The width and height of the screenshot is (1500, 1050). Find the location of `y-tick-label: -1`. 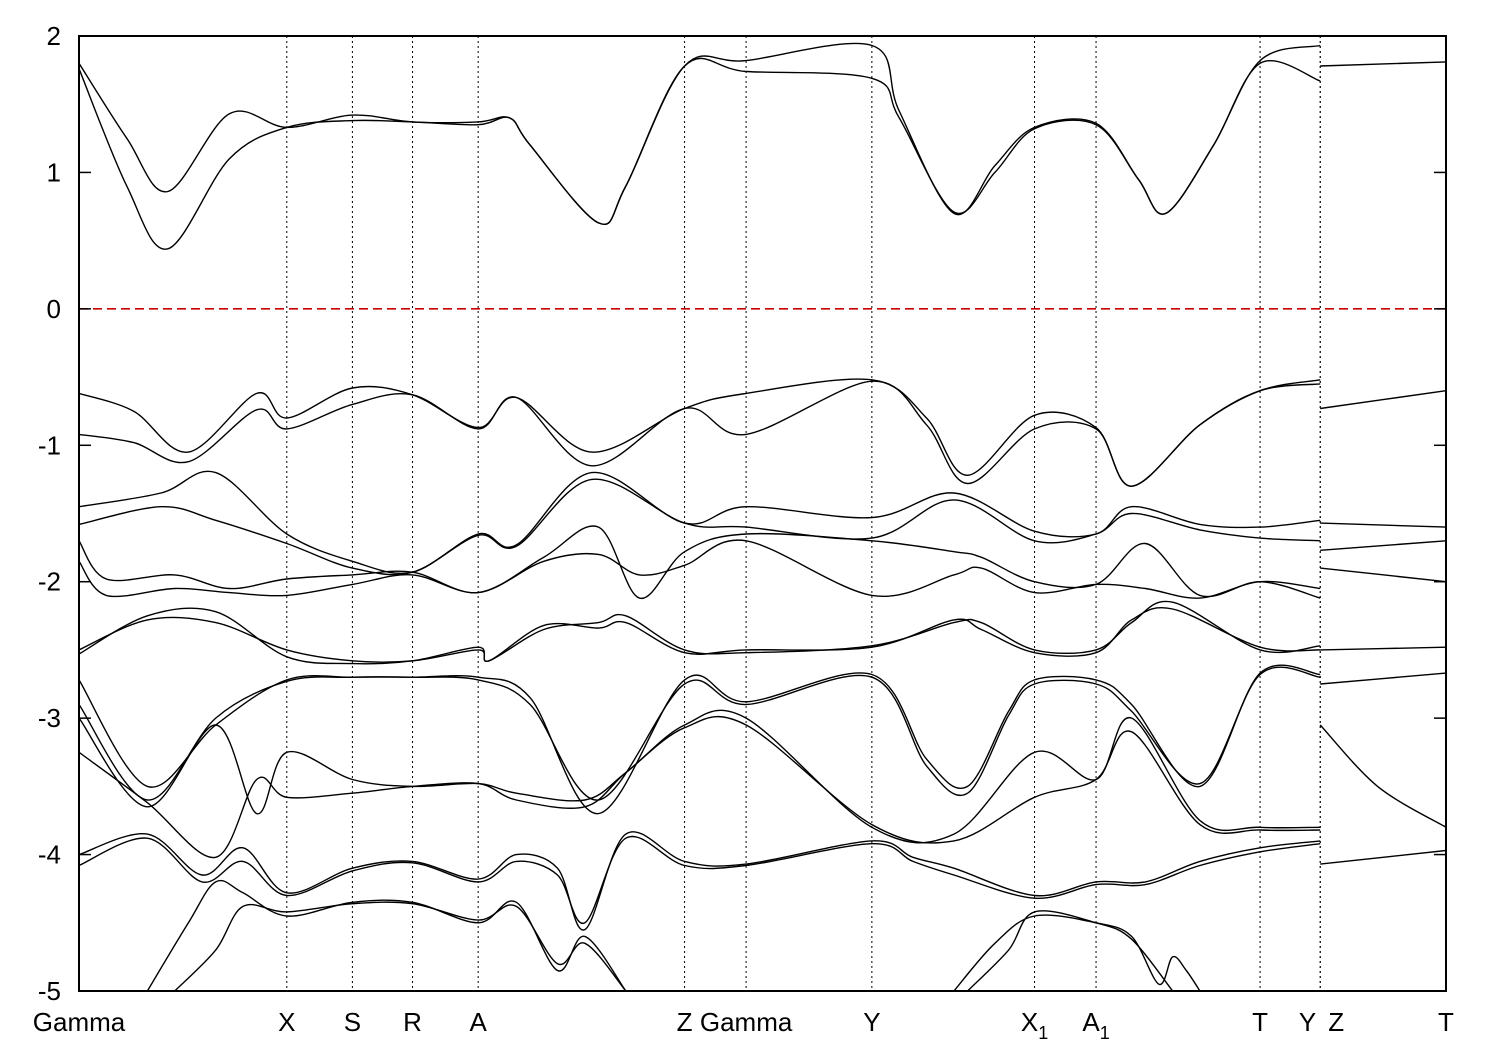

y-tick-label: -1 is located at coordinates (49, 445).